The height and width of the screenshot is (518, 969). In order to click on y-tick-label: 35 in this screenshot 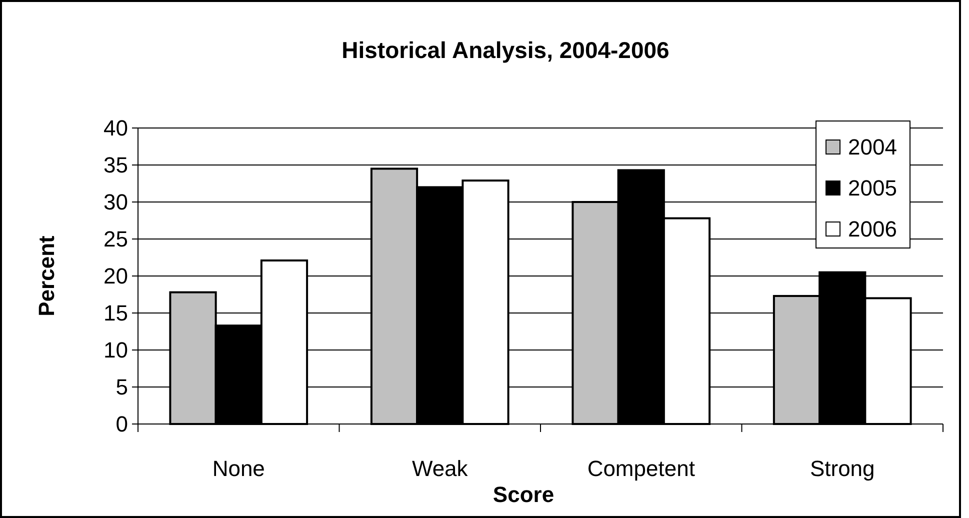, I will do `click(116, 165)`.